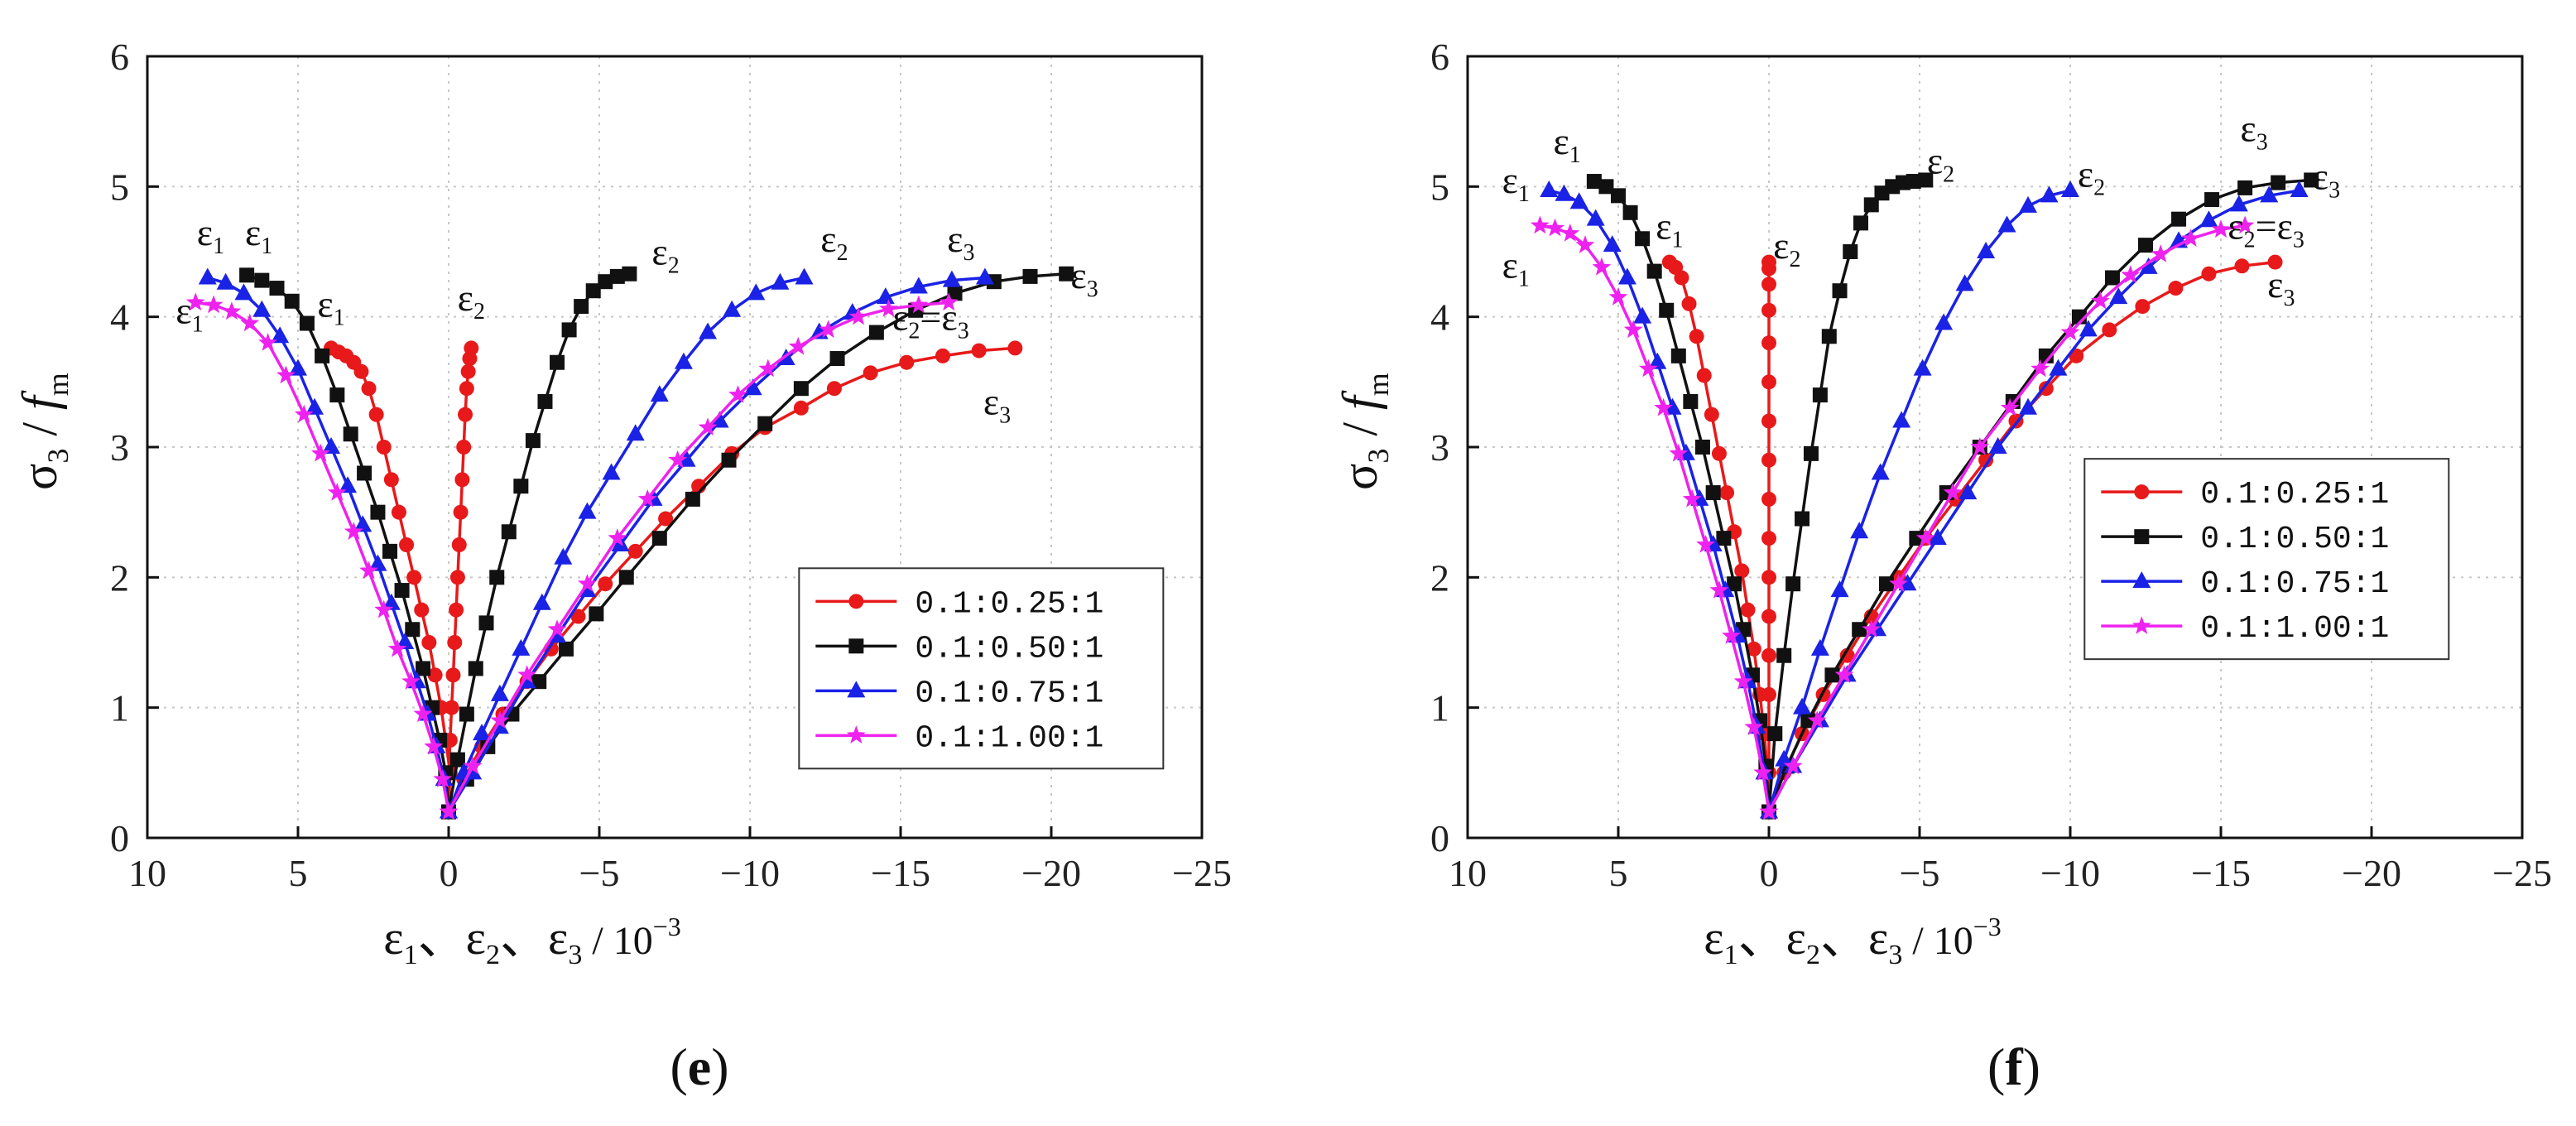 The width and height of the screenshot is (2576, 1126). Describe the element at coordinates (981, 668) in the screenshot. I see `legend: 0.1:0.25:1 0.1:0.50:1 0.1:0.75:1 0.1:1.00:1` at that location.